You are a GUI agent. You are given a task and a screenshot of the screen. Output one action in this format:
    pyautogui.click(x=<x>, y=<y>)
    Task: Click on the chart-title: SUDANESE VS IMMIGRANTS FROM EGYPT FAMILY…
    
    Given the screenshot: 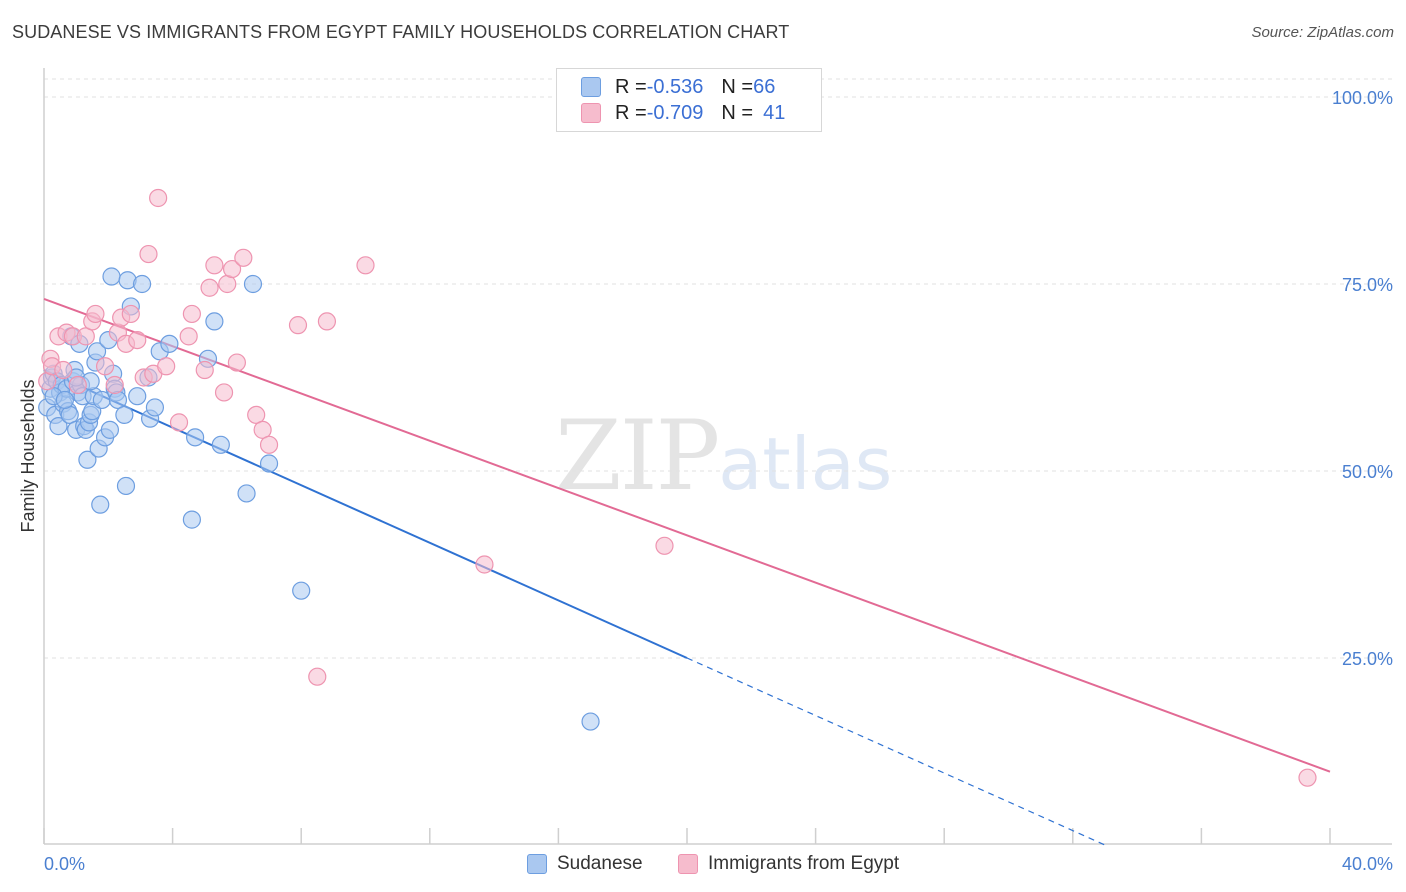 What is the action you would take?
    pyautogui.click(x=401, y=32)
    